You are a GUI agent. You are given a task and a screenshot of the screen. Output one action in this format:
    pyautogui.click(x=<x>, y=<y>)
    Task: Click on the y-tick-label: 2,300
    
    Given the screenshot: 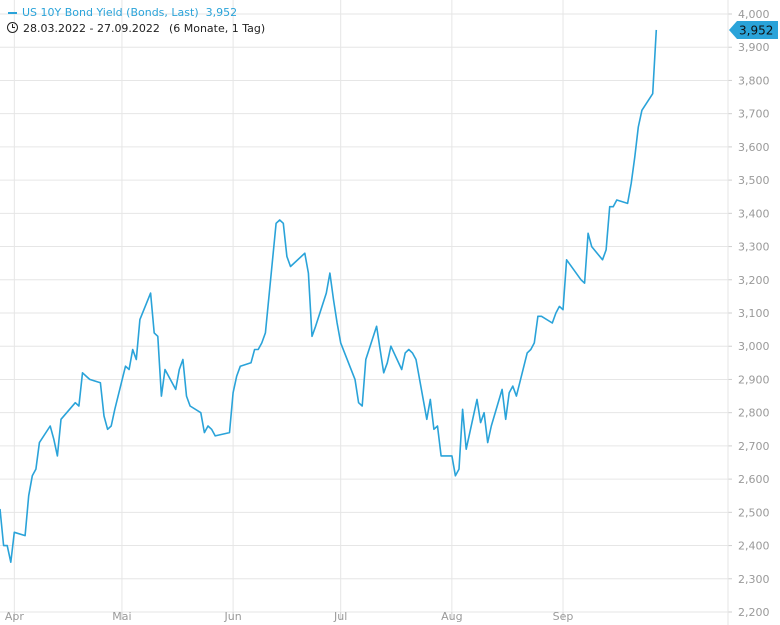 What is the action you would take?
    pyautogui.click(x=754, y=579)
    